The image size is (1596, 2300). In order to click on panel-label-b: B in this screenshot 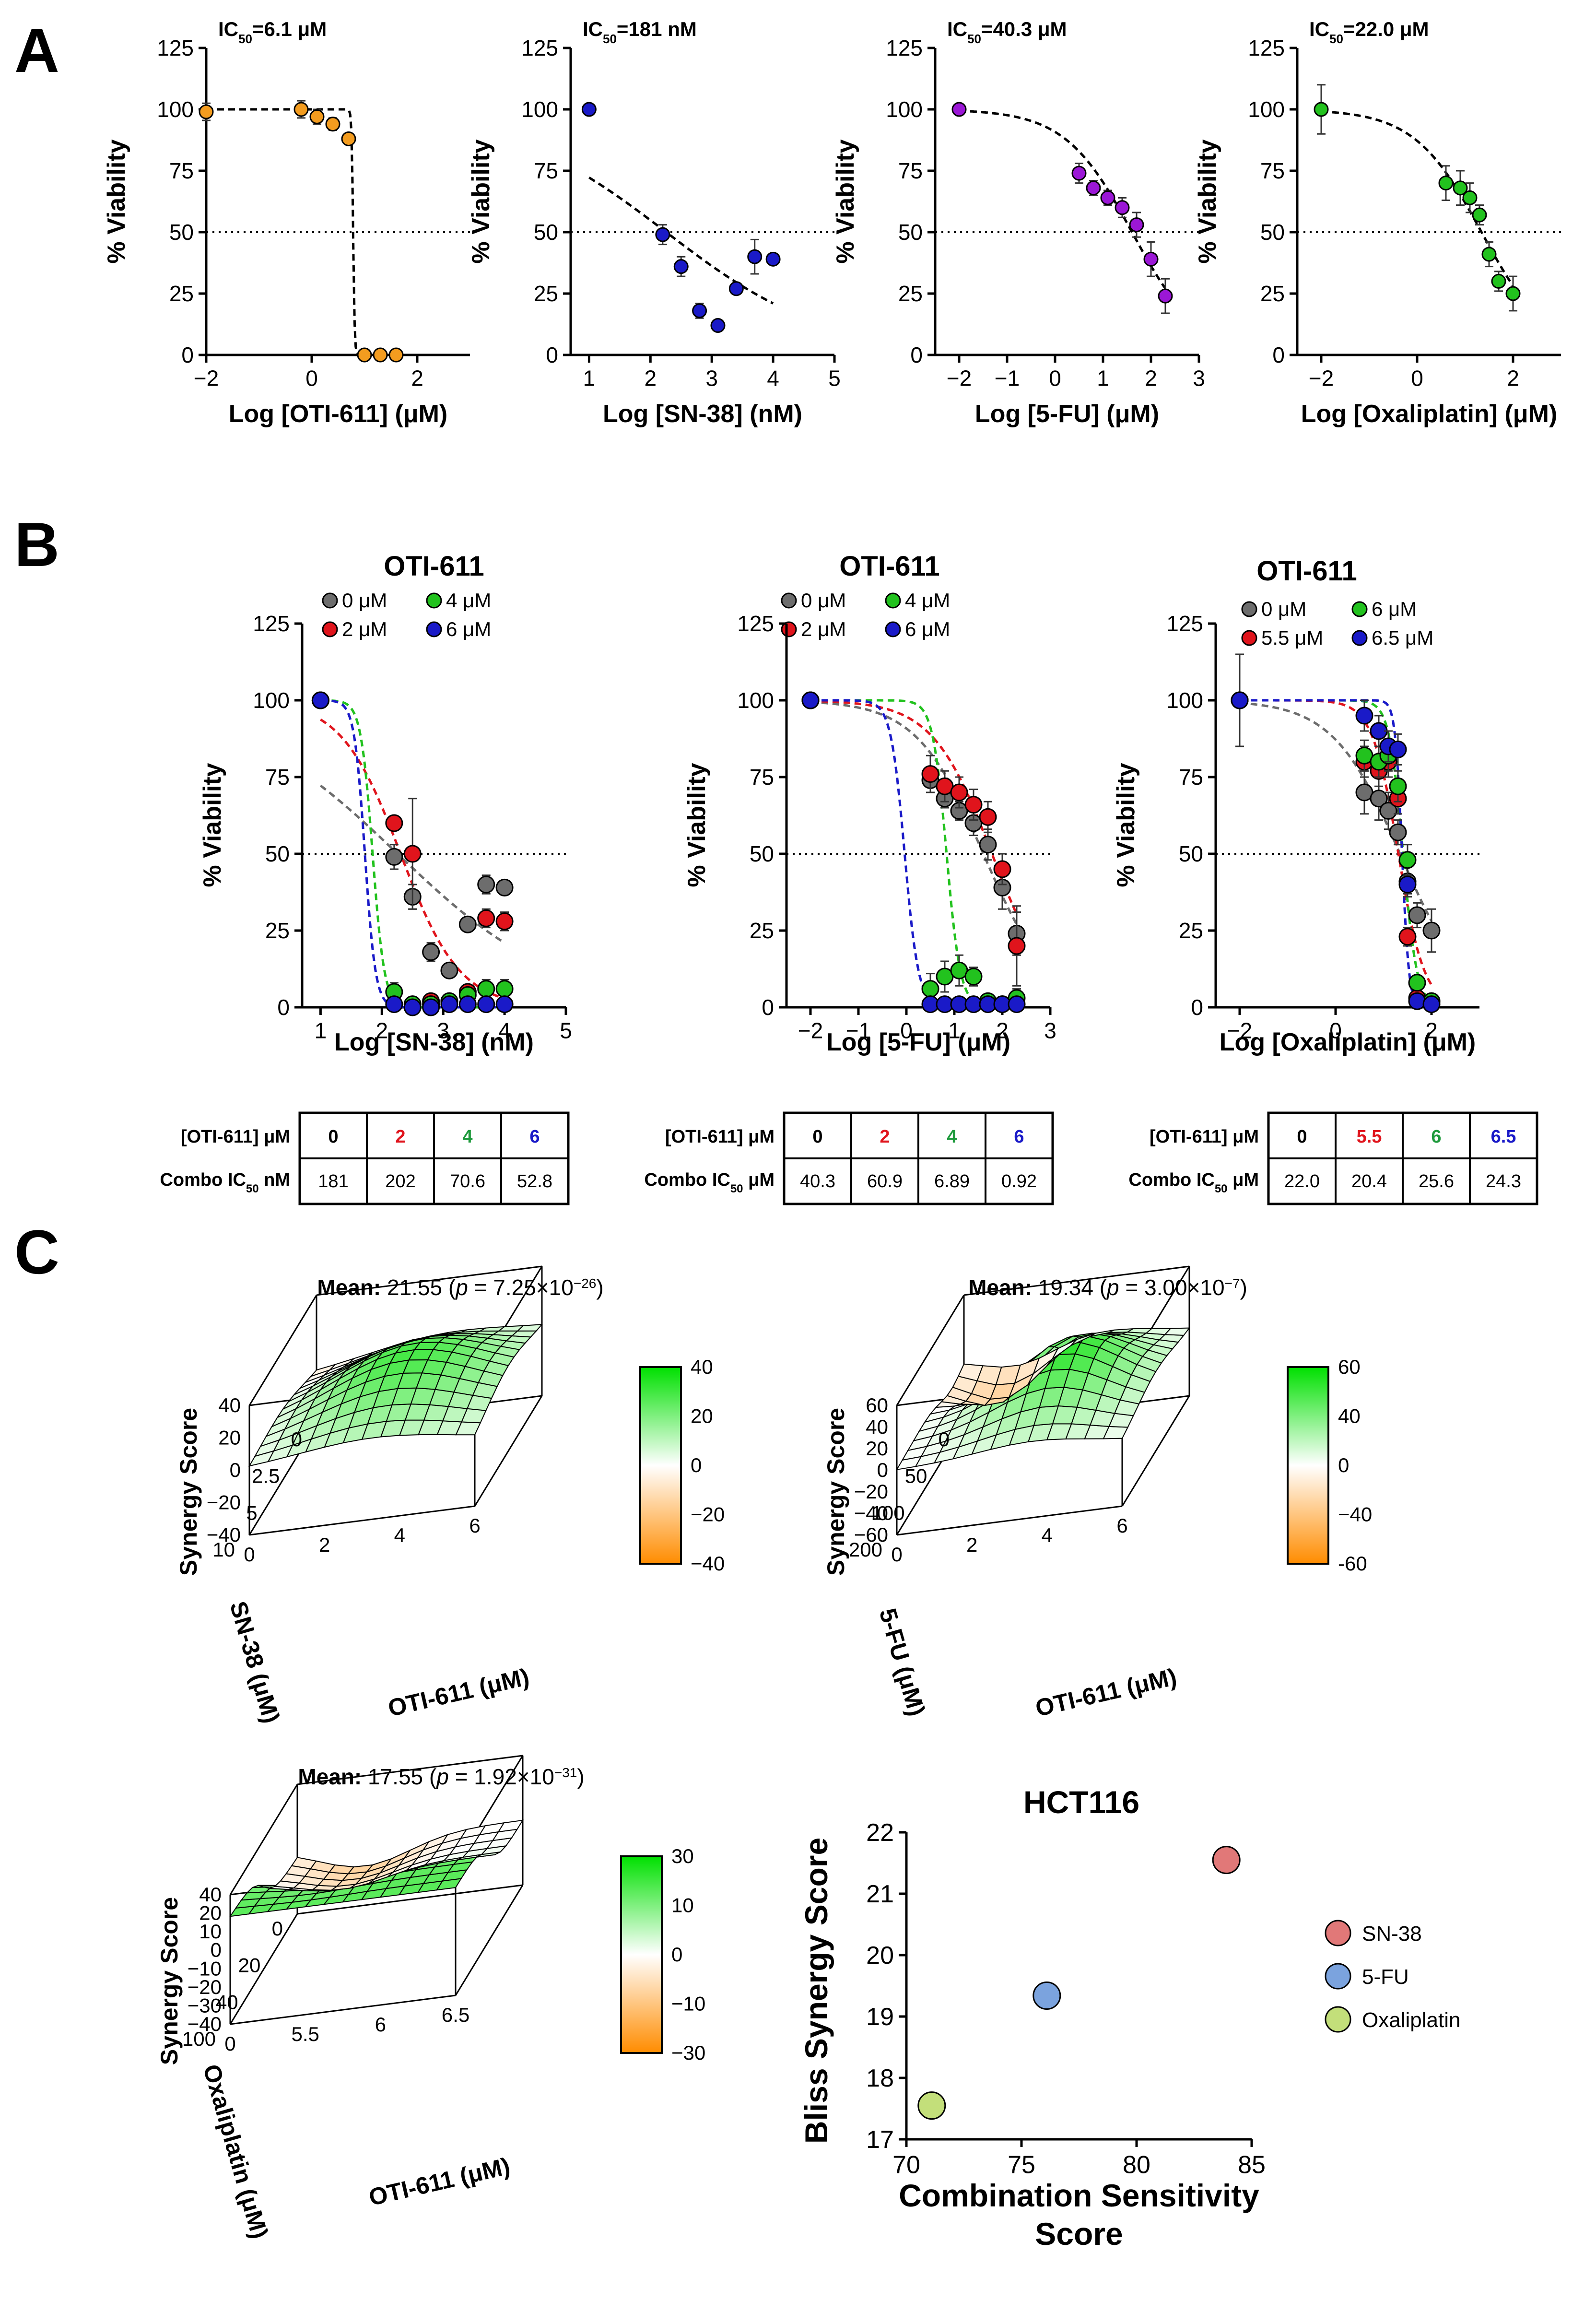, I will do `click(36, 544)`.